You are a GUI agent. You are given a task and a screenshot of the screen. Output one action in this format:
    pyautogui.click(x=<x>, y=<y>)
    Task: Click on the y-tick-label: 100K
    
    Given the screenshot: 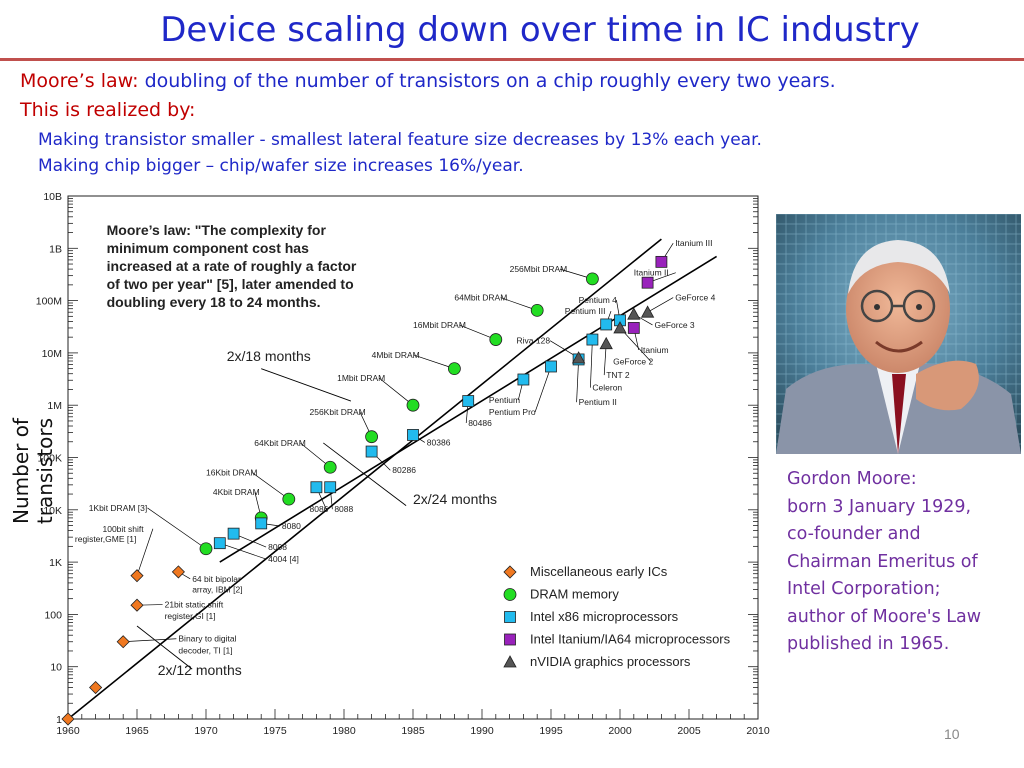 What is the action you would take?
    pyautogui.click(x=49, y=459)
    